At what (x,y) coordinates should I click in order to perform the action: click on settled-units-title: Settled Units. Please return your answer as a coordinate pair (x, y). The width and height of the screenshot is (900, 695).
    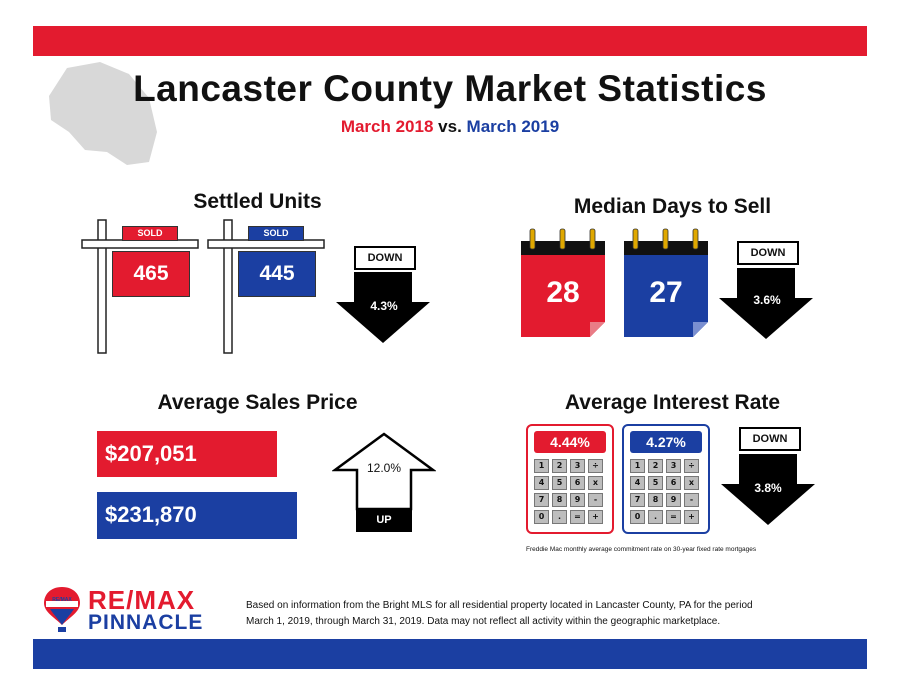
    Looking at the image, I should click on (257, 201).